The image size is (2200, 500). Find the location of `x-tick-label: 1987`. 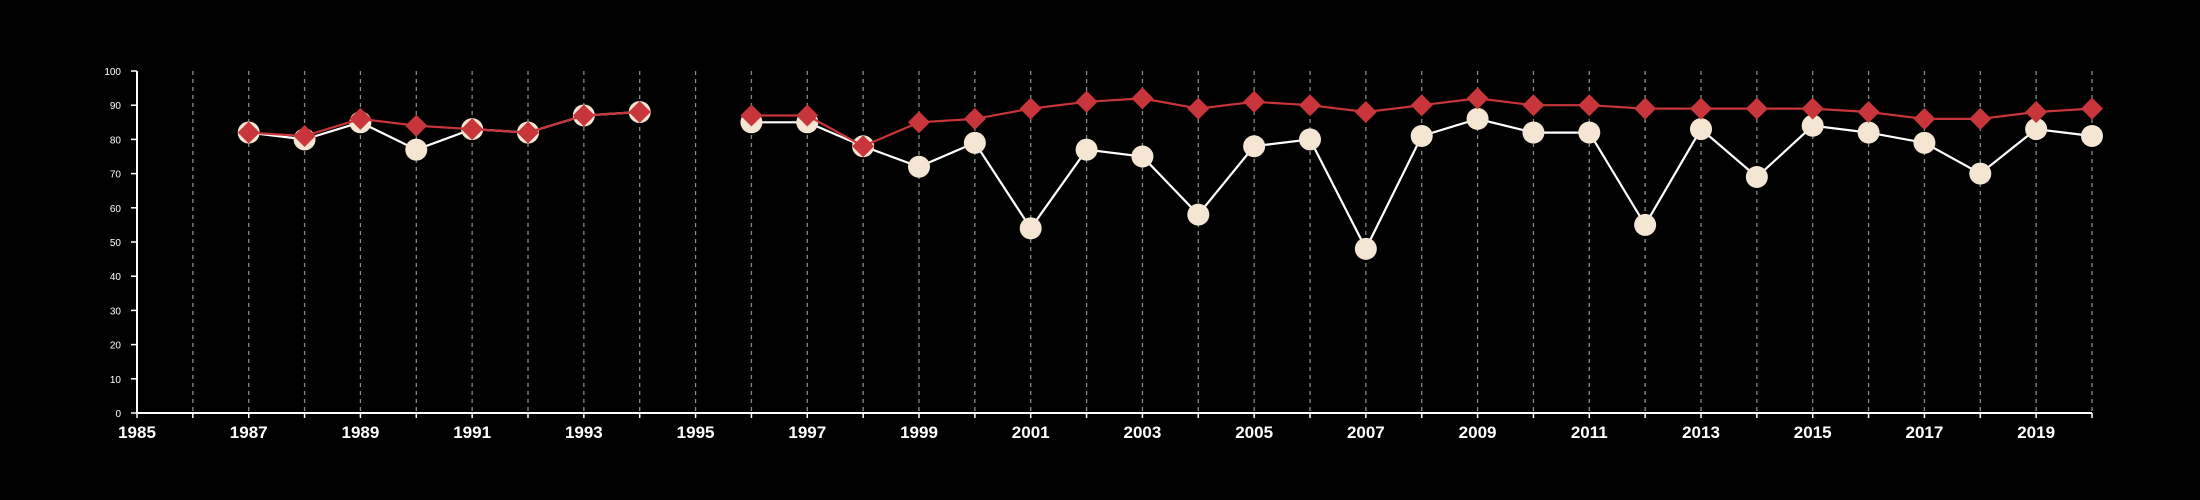

x-tick-label: 1987 is located at coordinates (249, 432).